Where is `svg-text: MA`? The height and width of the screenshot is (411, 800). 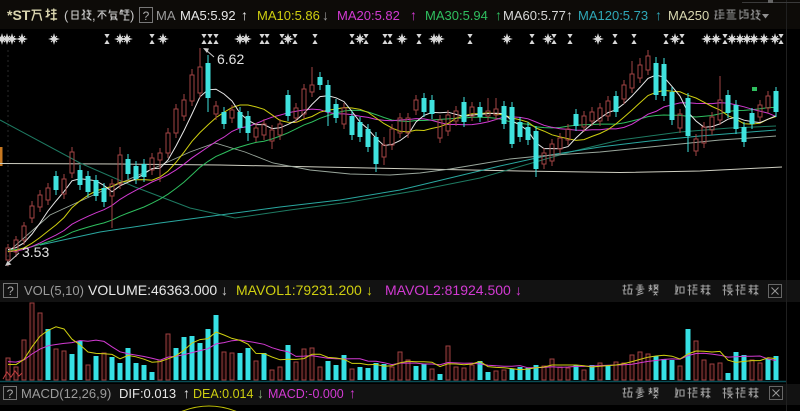
svg-text: MA is located at coordinates (166, 15).